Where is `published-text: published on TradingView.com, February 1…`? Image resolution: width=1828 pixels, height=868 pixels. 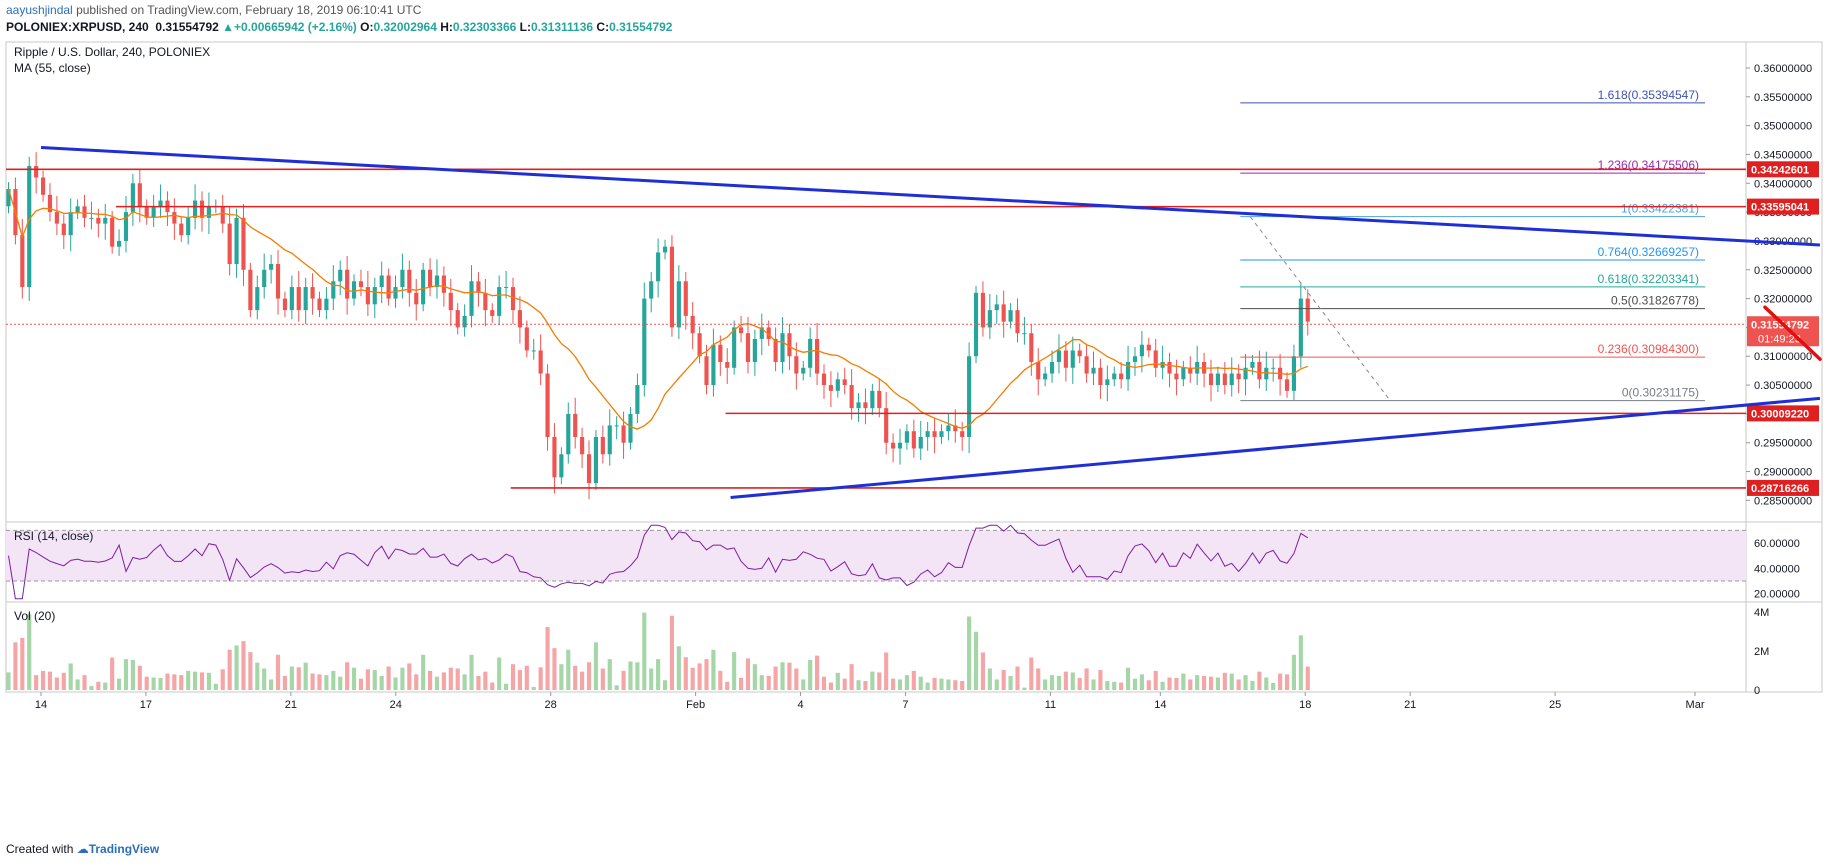
published-text: published on TradingView.com, February 1… is located at coordinates (249, 10).